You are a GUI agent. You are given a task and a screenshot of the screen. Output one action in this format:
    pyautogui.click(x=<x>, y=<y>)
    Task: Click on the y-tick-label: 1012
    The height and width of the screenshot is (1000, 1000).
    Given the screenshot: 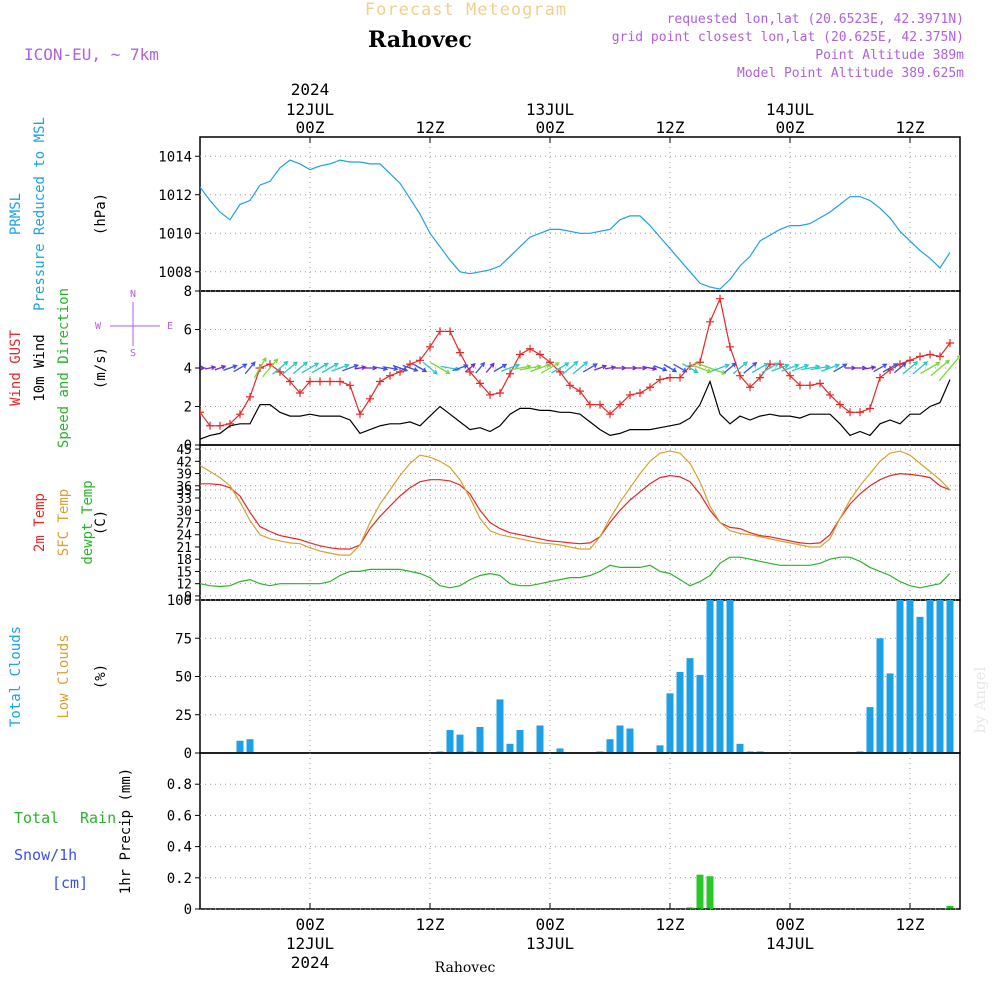 What is the action you would take?
    pyautogui.click(x=175, y=196)
    